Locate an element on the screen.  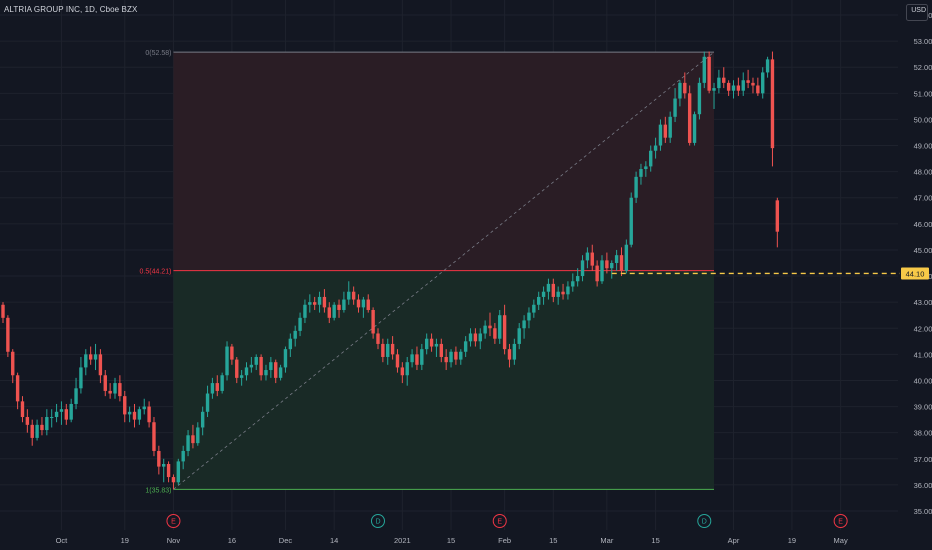
y-tick-label: 45.00 is located at coordinates (923, 250).